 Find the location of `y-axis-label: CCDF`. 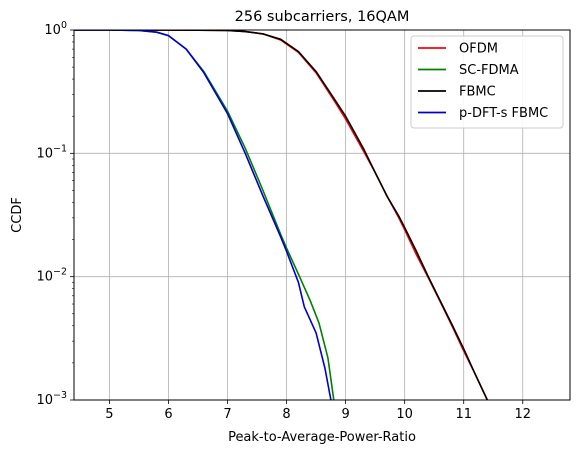

y-axis-label: CCDF is located at coordinates (17, 215).